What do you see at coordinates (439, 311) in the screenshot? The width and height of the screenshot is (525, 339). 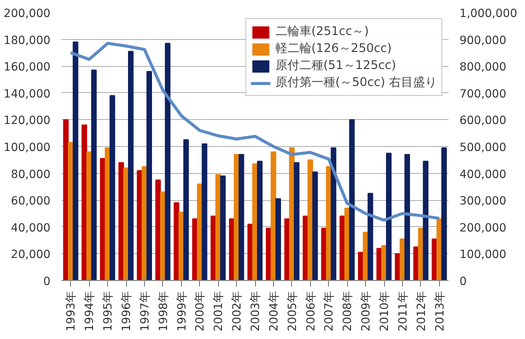 I see `x-tick-label: 2013年` at bounding box center [439, 311].